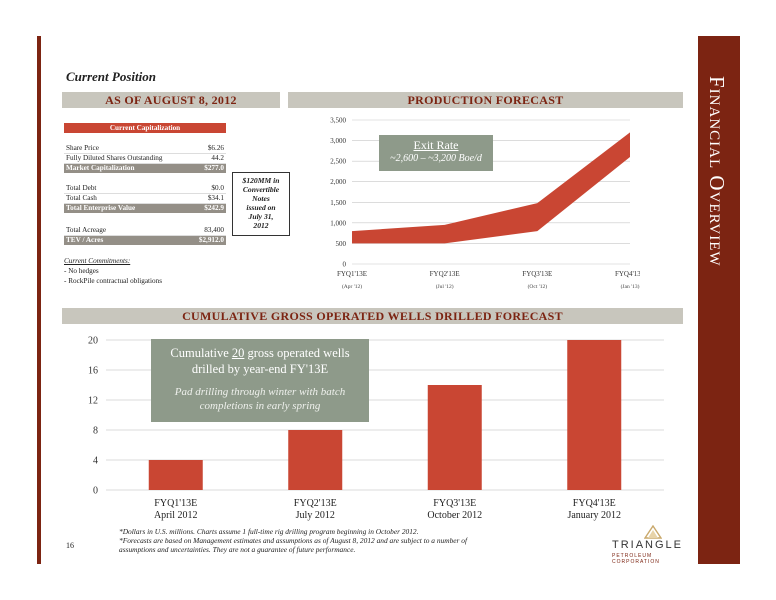 The width and height of the screenshot is (776, 600). I want to click on y-tick-label: 500, so click(341, 244).